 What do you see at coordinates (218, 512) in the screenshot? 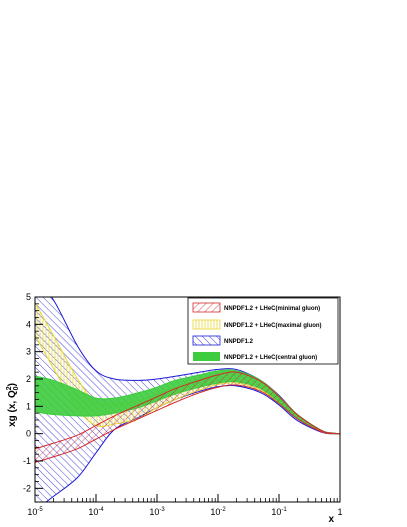
I see `x-tick-label: 10⁻²` at bounding box center [218, 512].